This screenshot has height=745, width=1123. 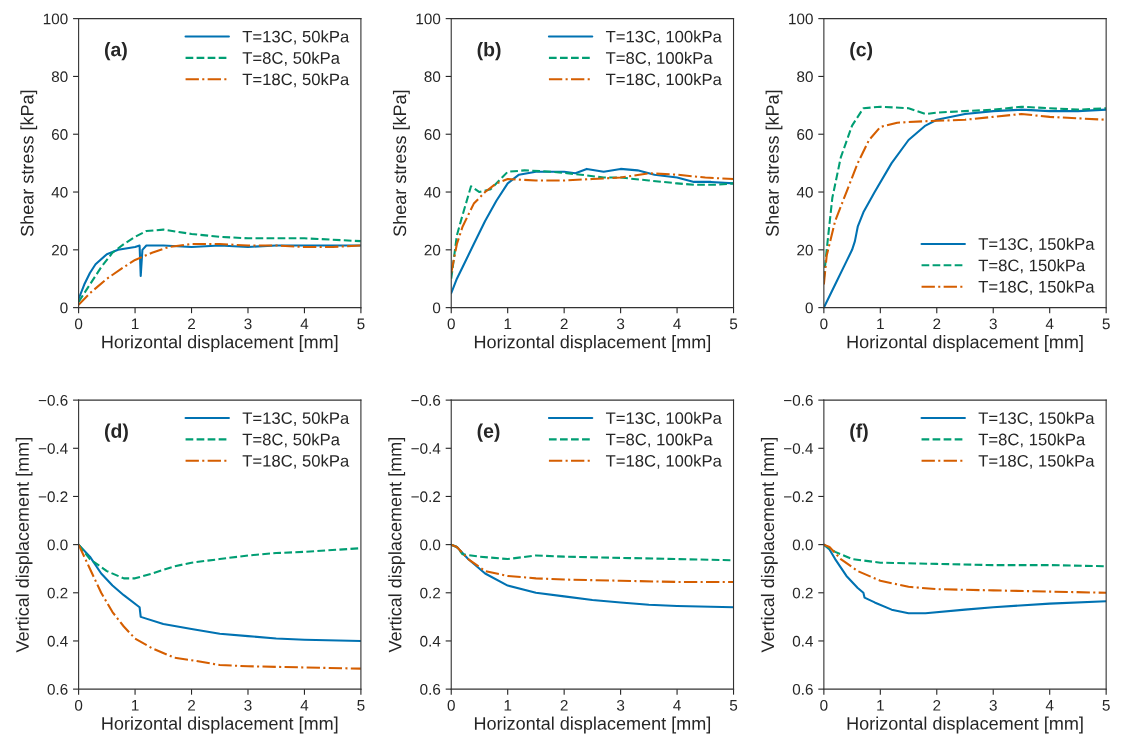 I want to click on annotation: (e), so click(x=488, y=432).